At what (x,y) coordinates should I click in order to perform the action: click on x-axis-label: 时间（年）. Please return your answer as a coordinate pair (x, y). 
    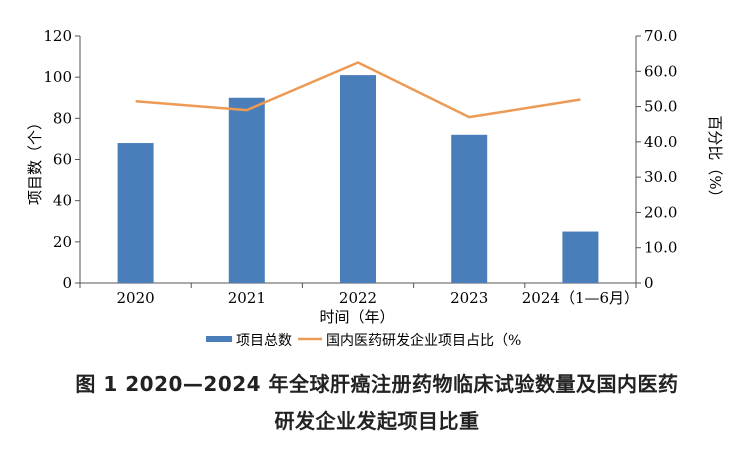
    Looking at the image, I should click on (356, 317).